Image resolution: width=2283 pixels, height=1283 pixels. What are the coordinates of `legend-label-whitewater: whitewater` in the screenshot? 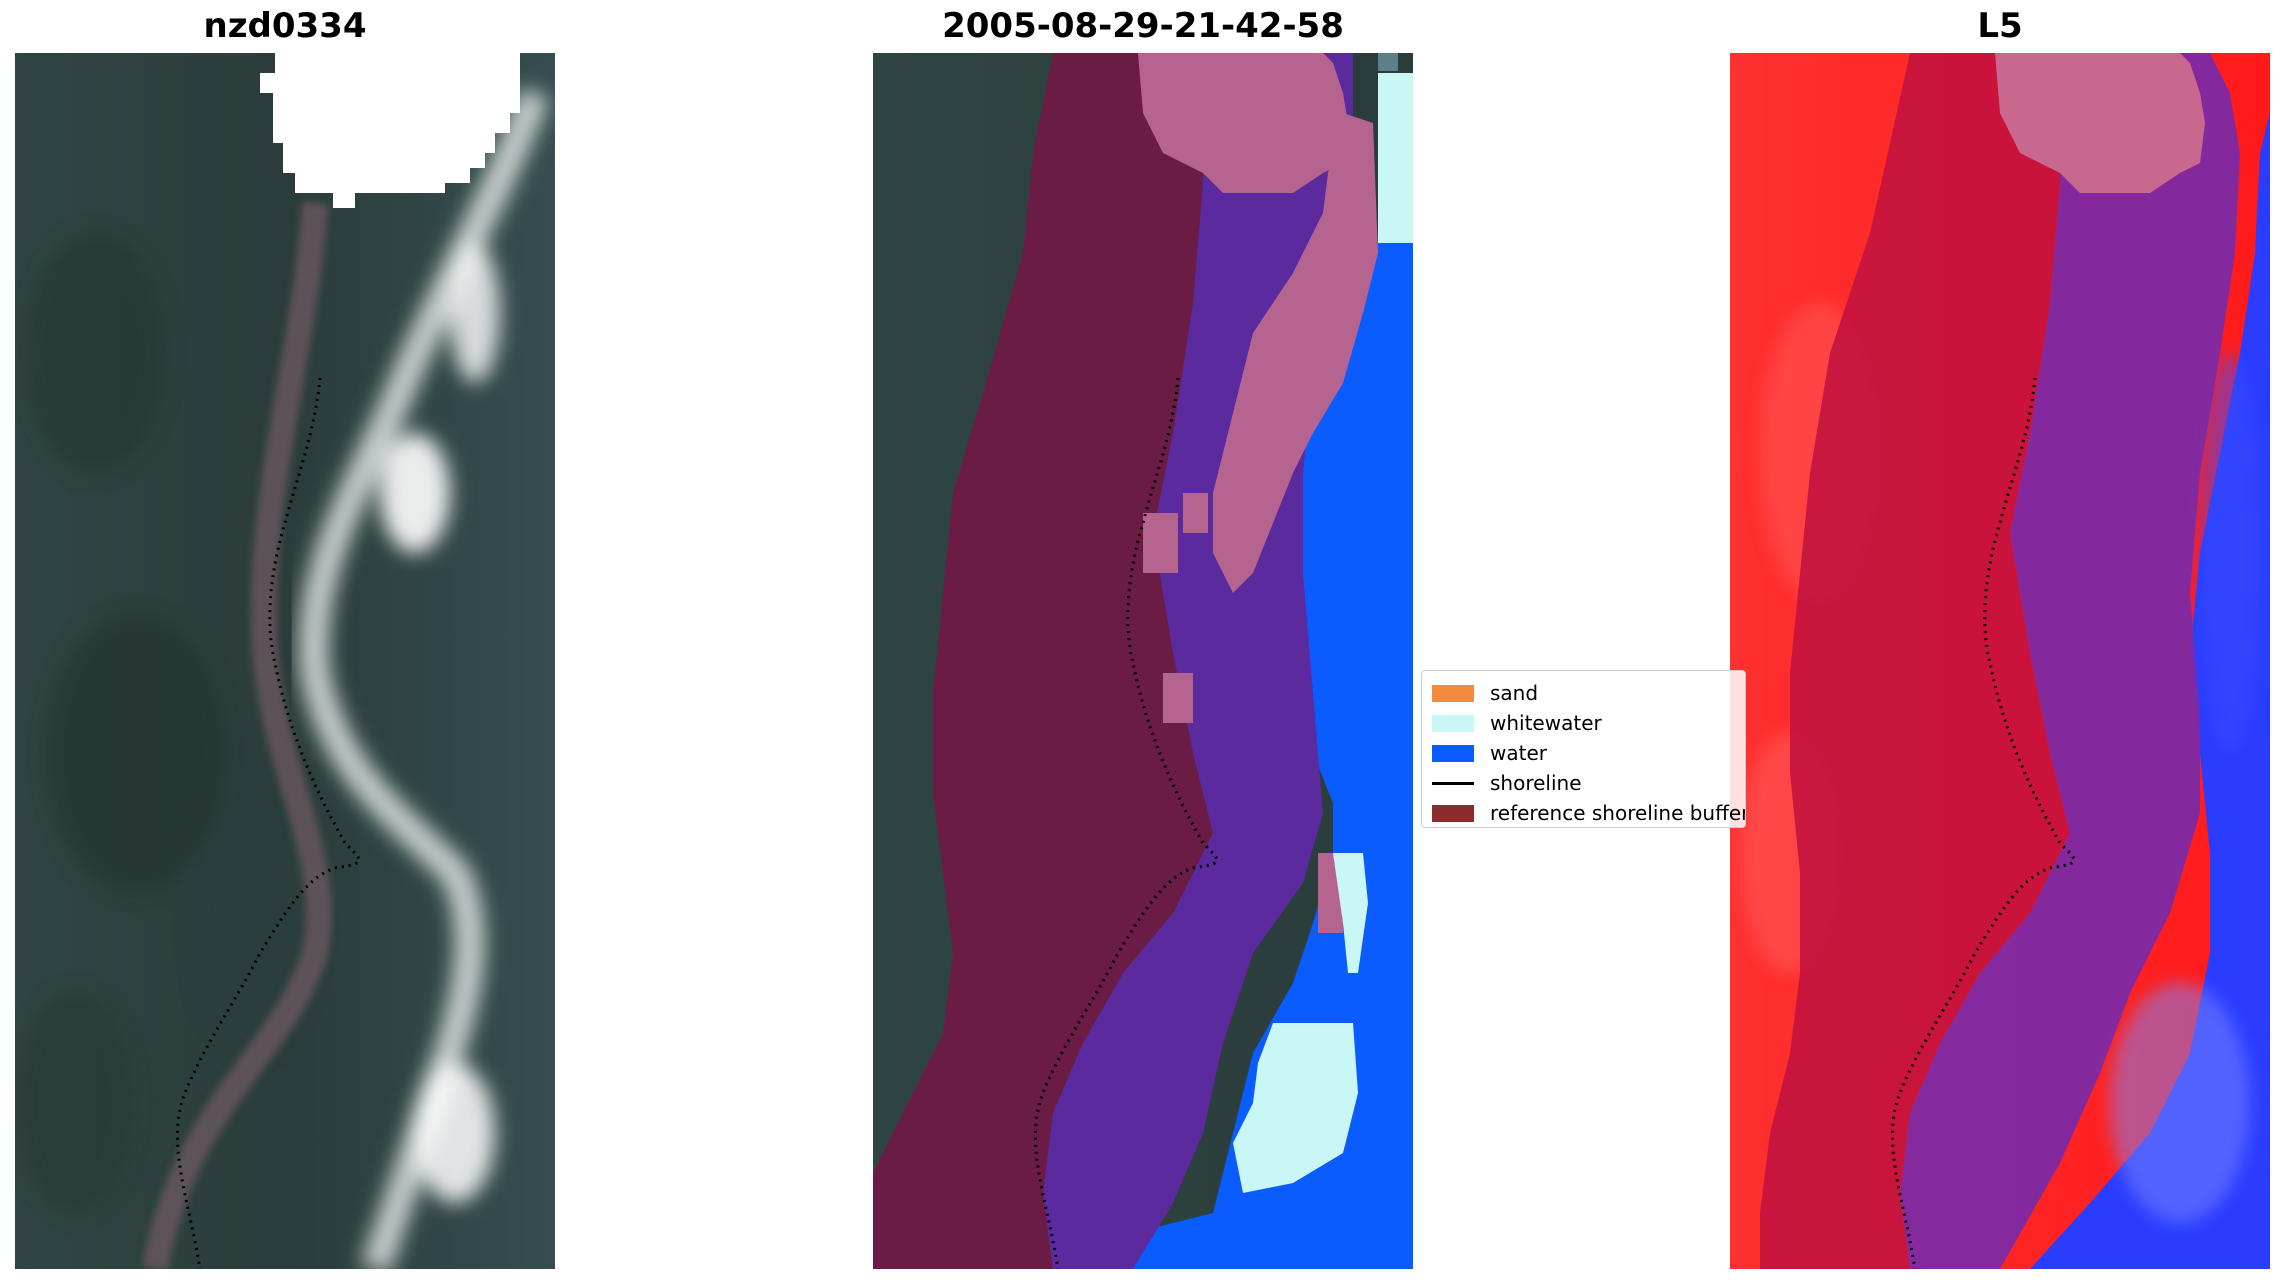 It's located at (1546, 723).